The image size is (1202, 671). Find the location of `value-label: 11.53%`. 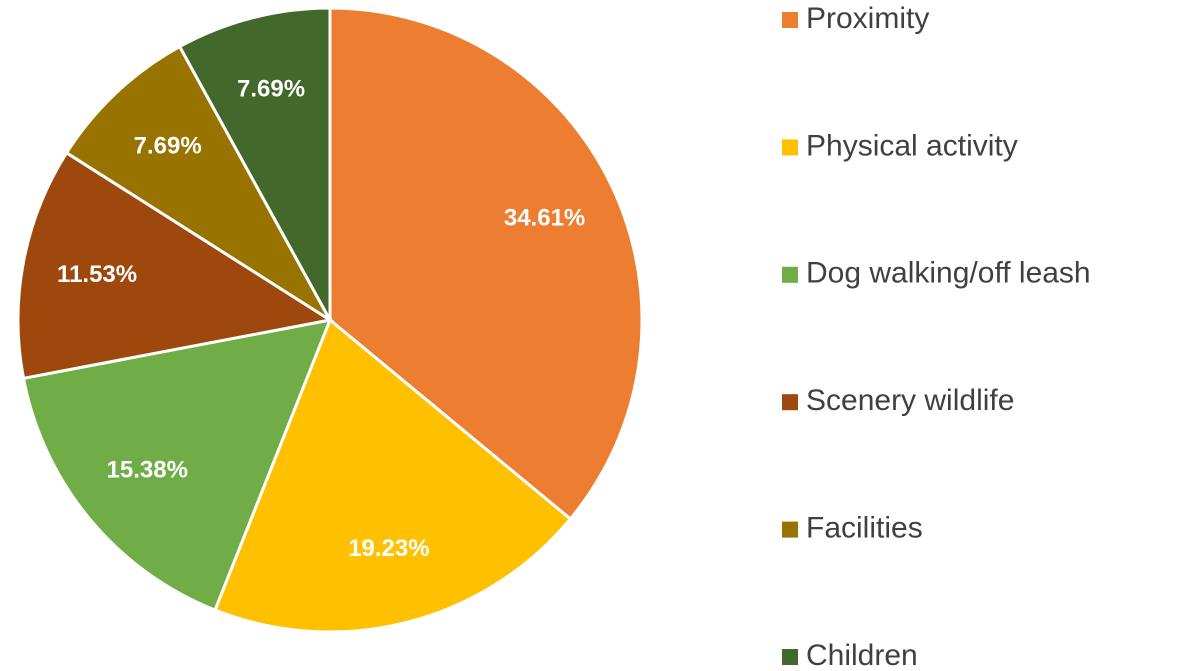

value-label: 11.53% is located at coordinates (97, 274).